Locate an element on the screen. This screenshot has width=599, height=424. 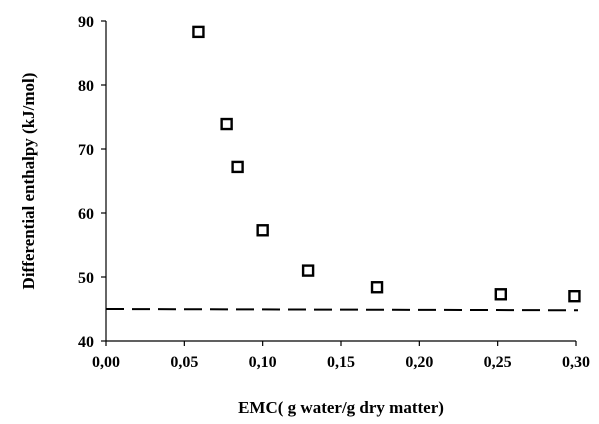
dashed-reference-line is located at coordinates (342, 310).